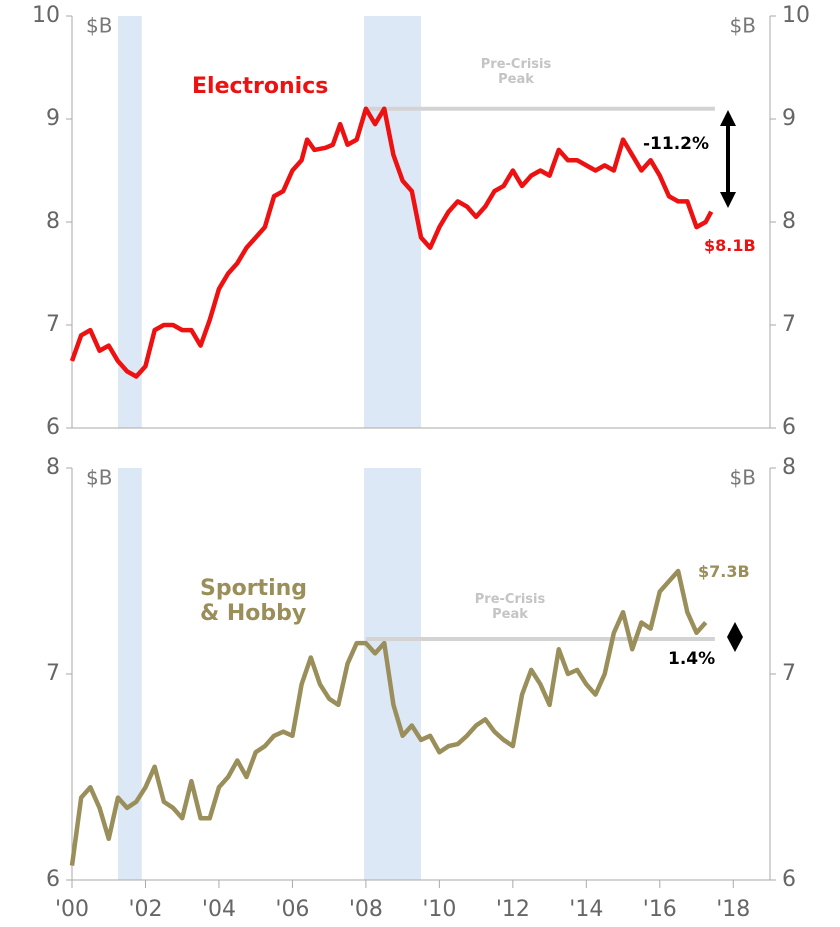 The width and height of the screenshot is (840, 927). What do you see at coordinates (72, 909) in the screenshot?
I see `x-tick-label: '00` at bounding box center [72, 909].